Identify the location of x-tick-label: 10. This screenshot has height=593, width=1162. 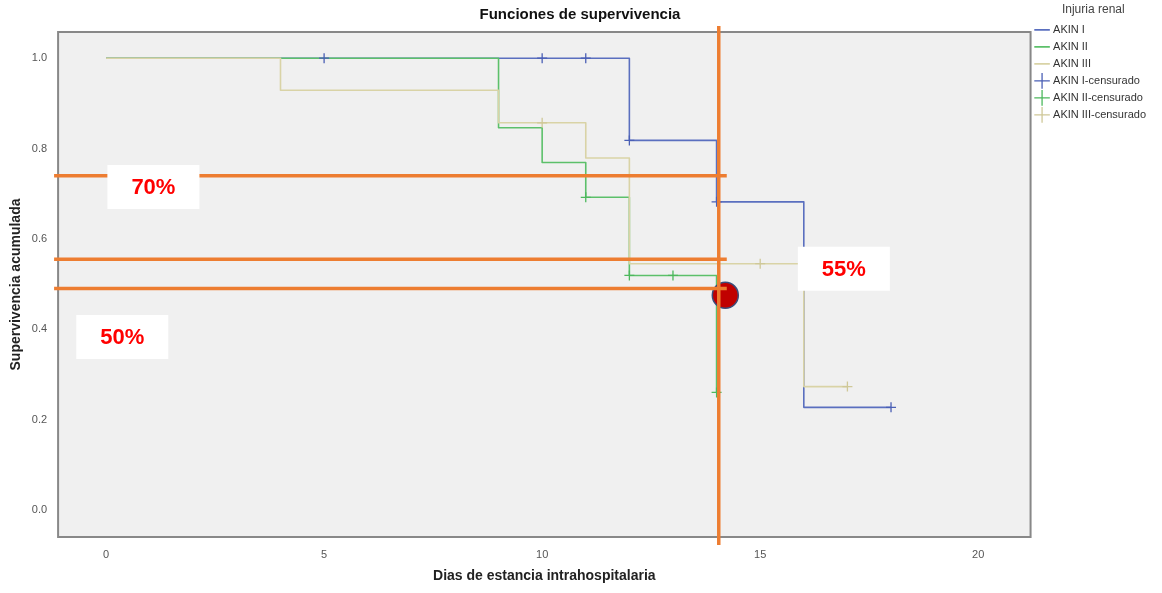
(542, 553).